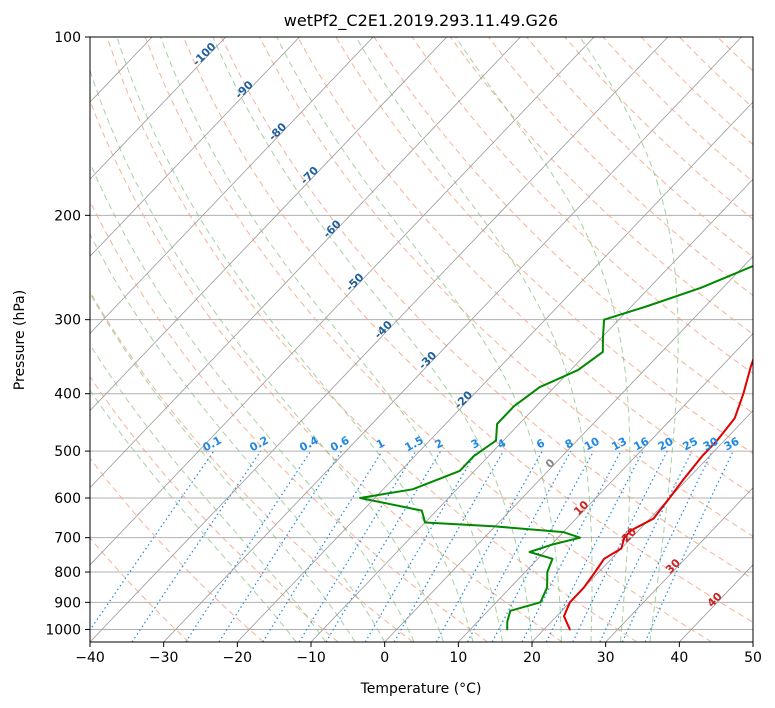  What do you see at coordinates (384, 658) in the screenshot?
I see `x-tick-label: 0` at bounding box center [384, 658].